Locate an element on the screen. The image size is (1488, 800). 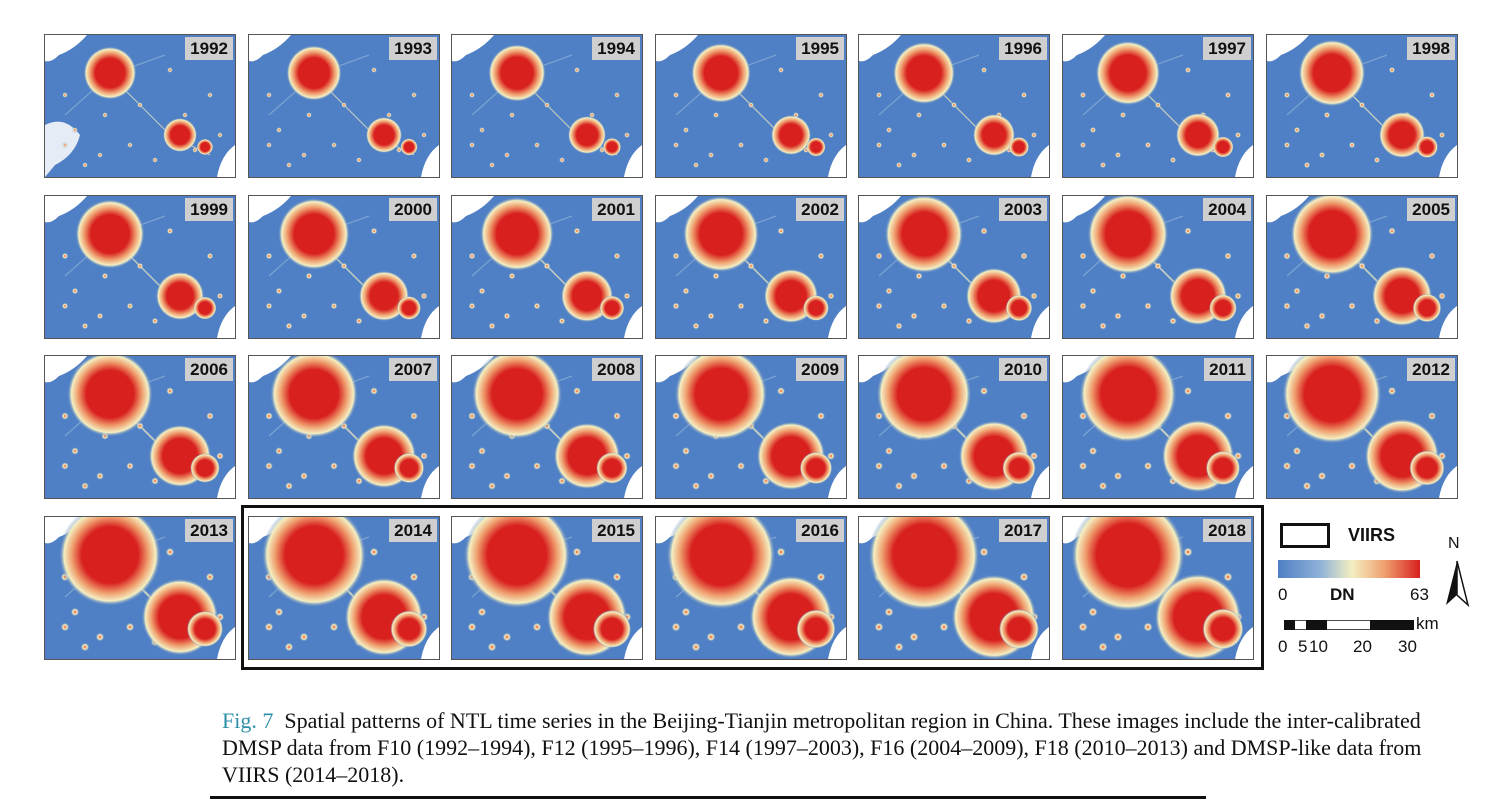
legend-viirs-label: VIIRS is located at coordinates (1372, 535).